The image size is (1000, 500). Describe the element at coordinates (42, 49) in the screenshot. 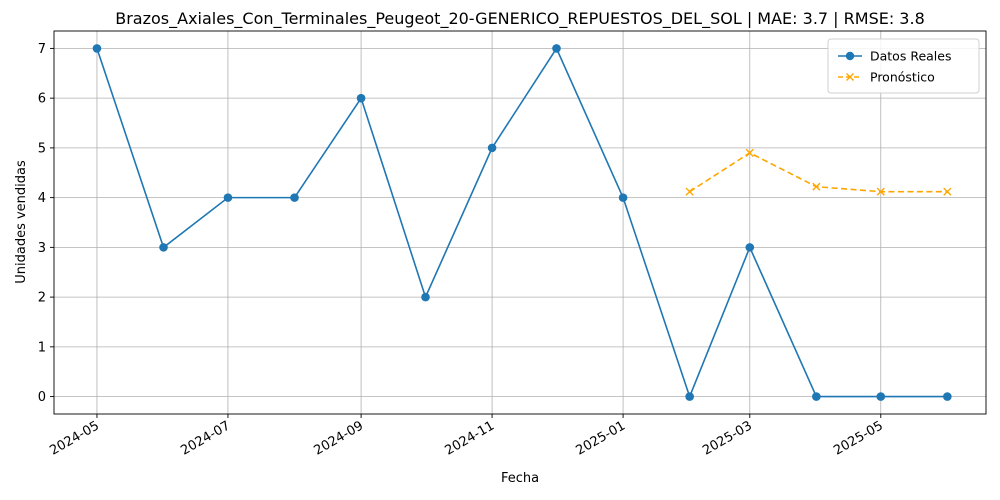

I see `y-tick-label: 7` at that location.